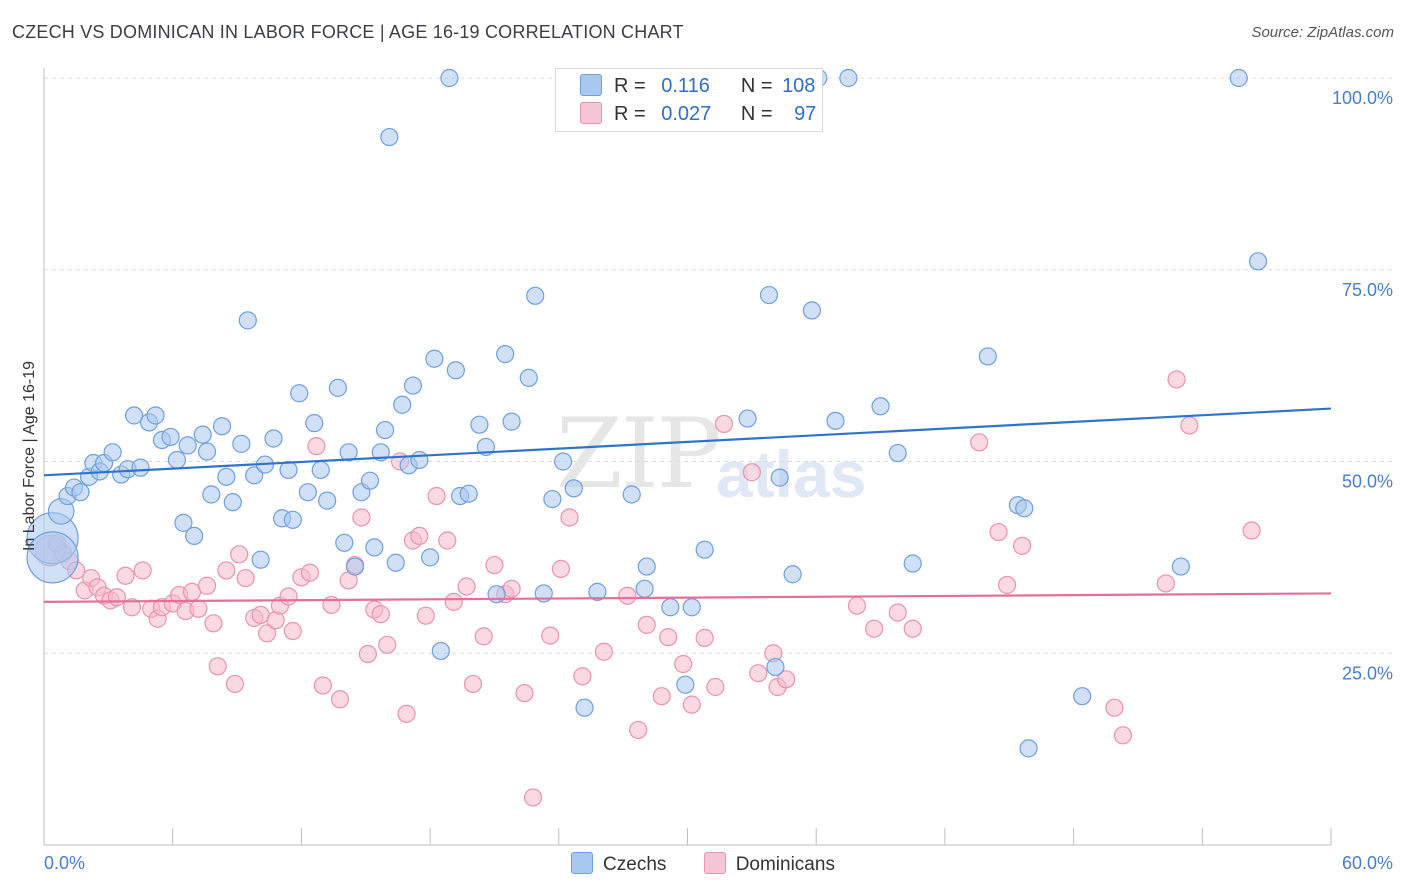  What do you see at coordinates (698, 114) in the screenshot?
I see `legend-row-dominicans: R = 0.027 N = 97` at bounding box center [698, 114].